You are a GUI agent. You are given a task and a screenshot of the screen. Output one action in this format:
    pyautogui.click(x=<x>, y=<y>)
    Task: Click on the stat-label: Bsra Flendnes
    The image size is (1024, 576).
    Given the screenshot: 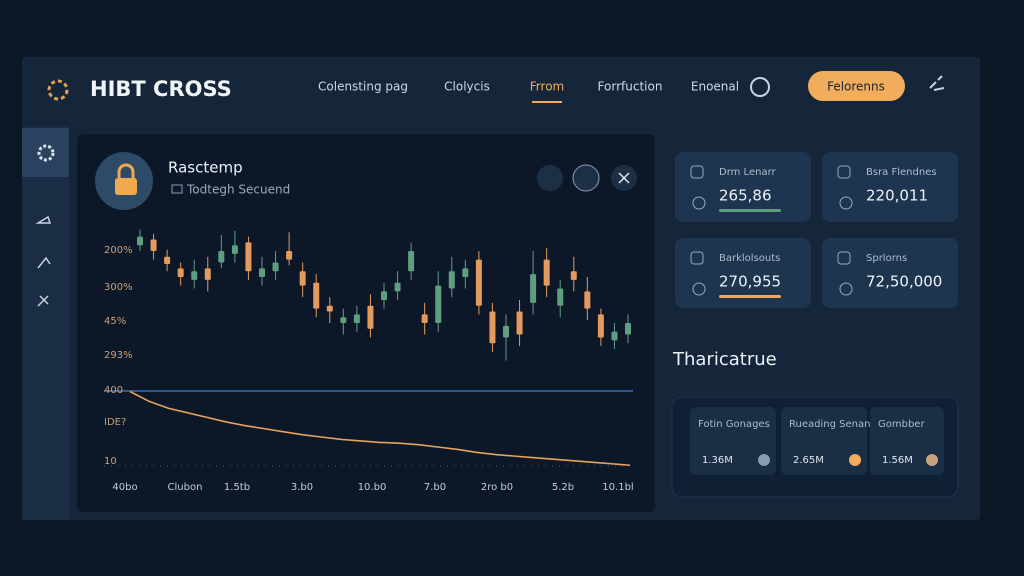 What is the action you would take?
    pyautogui.click(x=901, y=172)
    